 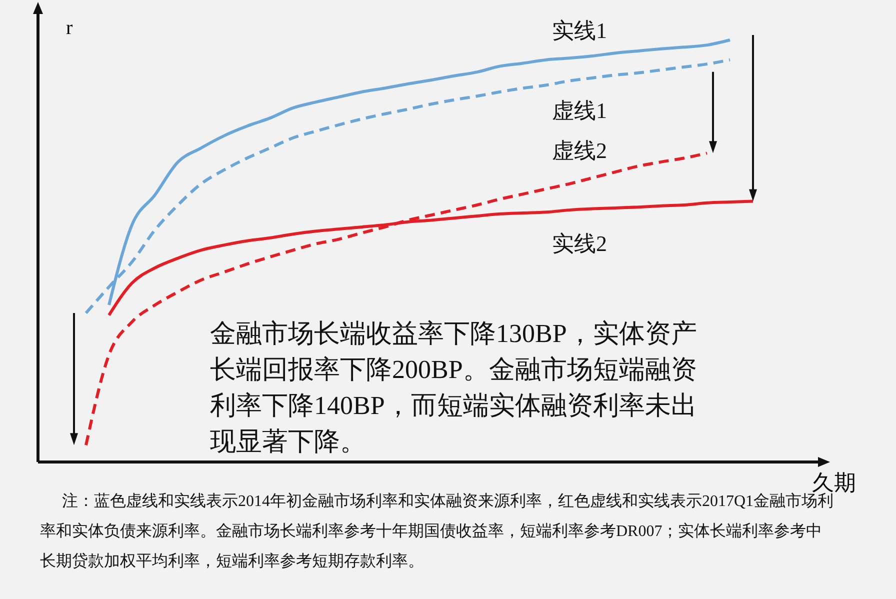 I want to click on annotation: 金融市场长端收益率下降130BP，实体资产长端回报率下降200BP。金融市场短端融资利率下降140BP，而短端实体融资利率未出现显著下降。, so click(x=453, y=387).